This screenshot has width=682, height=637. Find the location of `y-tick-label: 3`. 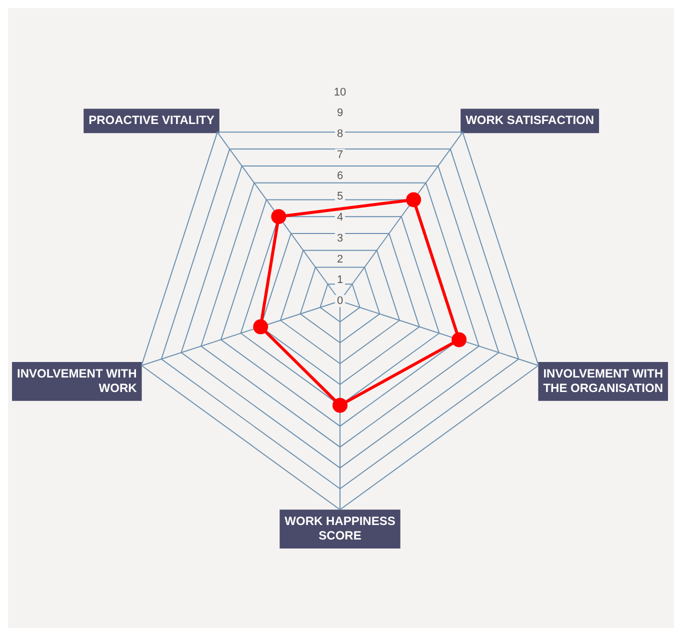

y-tick-label: 3 is located at coordinates (340, 238).